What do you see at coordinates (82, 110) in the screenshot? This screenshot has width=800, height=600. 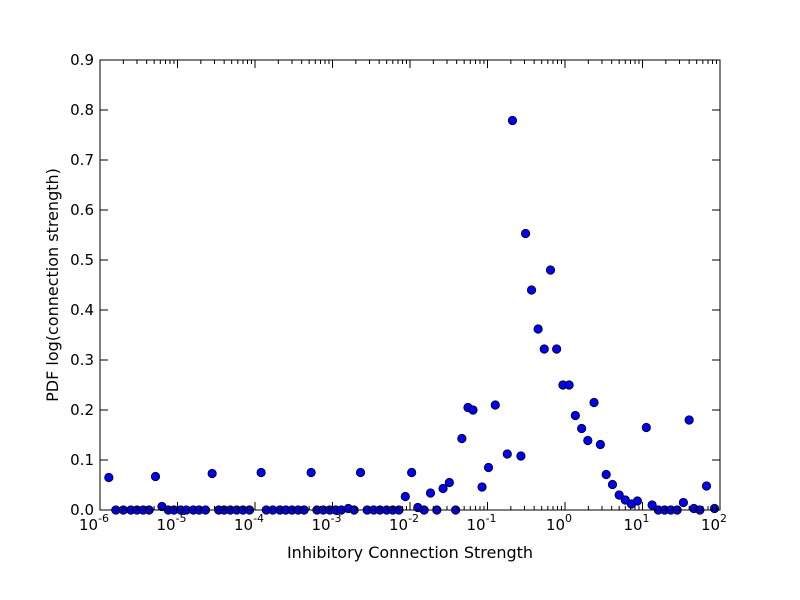 I see `y-tick-label: 0.8` at bounding box center [82, 110].